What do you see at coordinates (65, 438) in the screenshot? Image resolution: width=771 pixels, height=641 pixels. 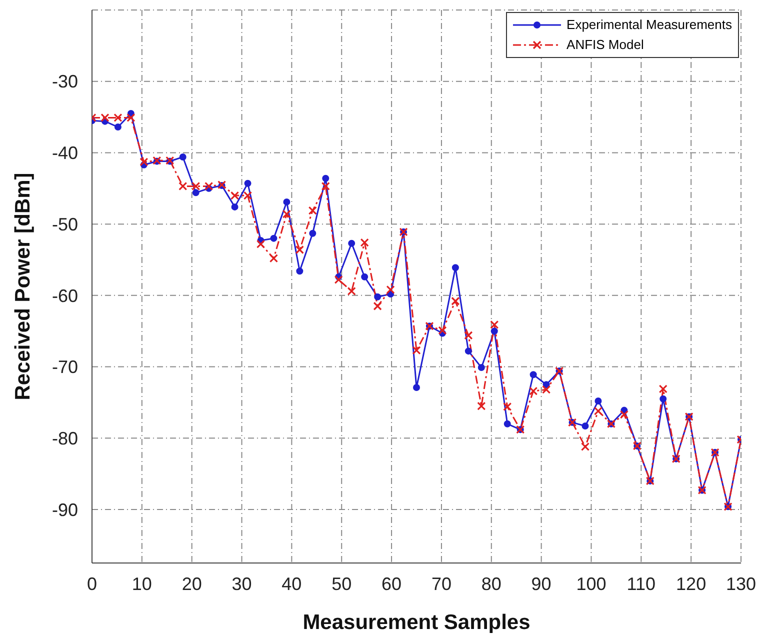 I see `y-tick-label: -80` at bounding box center [65, 438].